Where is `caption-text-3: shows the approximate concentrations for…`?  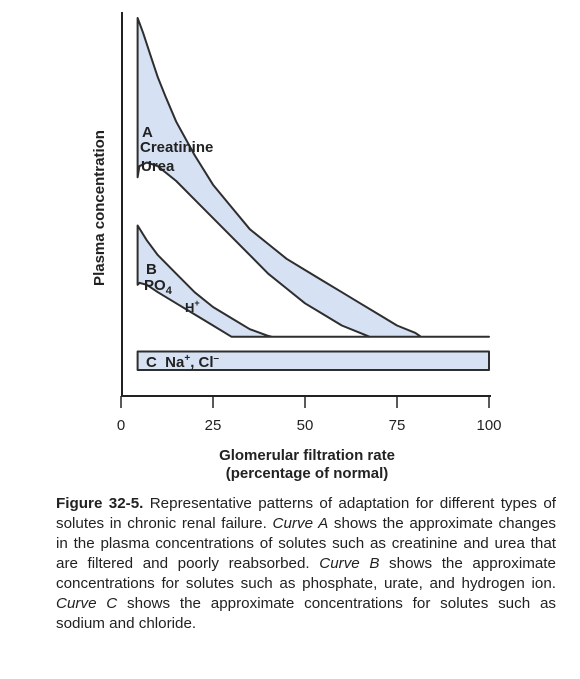
caption-text-3: shows the approximate concentrations for… is located at coordinates (306, 573).